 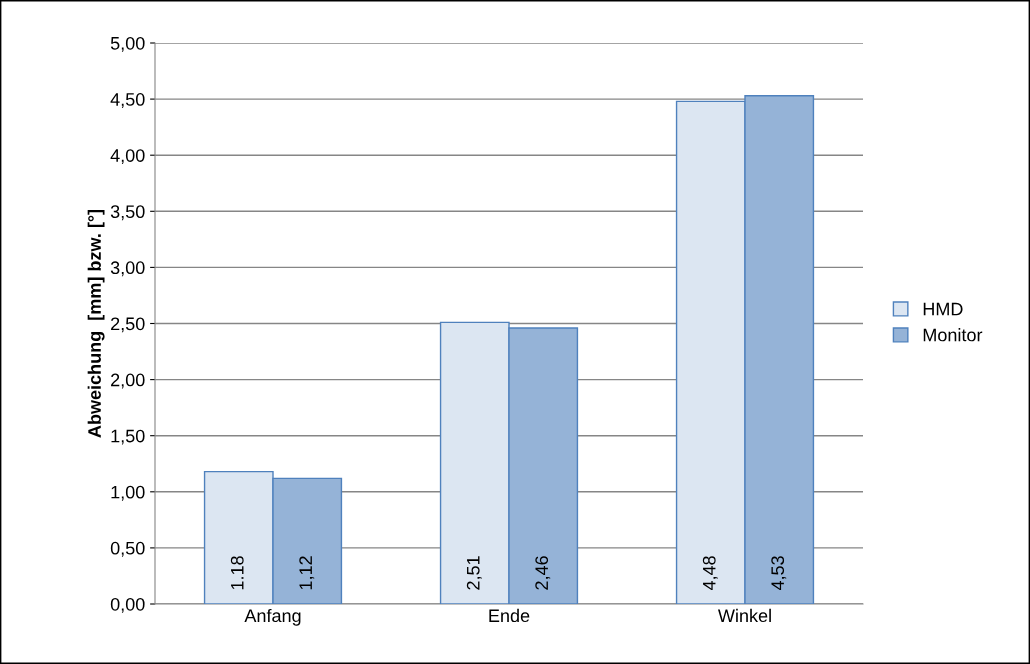 I want to click on x-tick-label: Winkel, so click(x=744, y=615).